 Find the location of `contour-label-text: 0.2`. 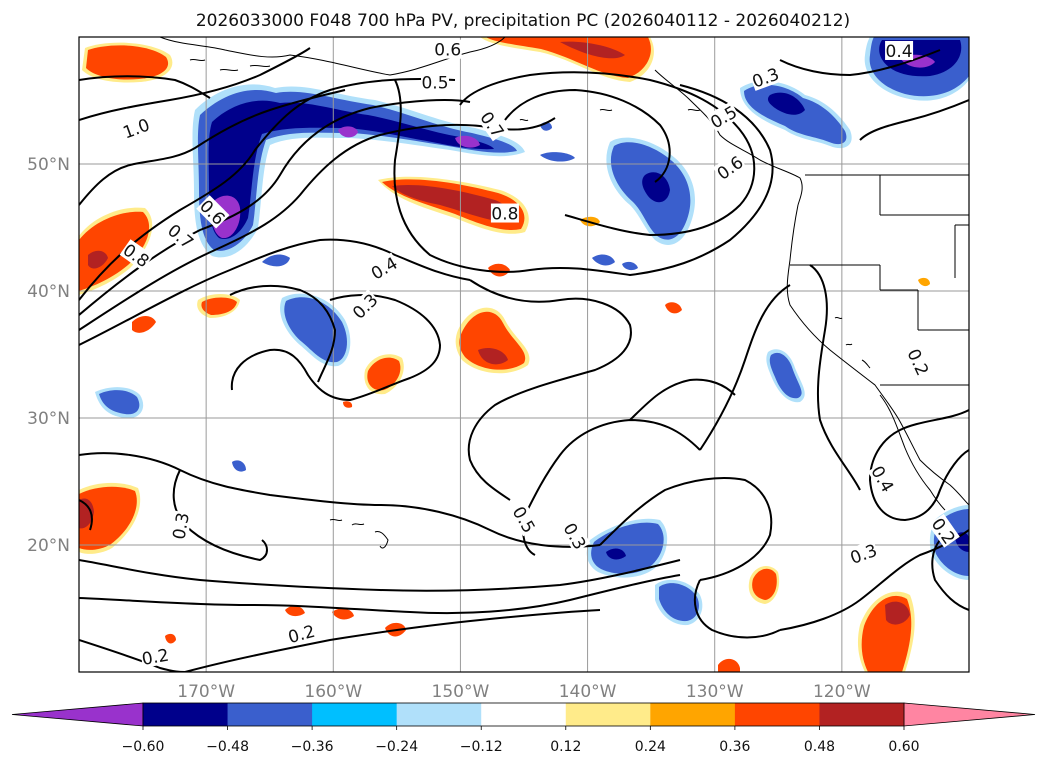

contour-label-text: 0.2 is located at coordinates (155, 658).